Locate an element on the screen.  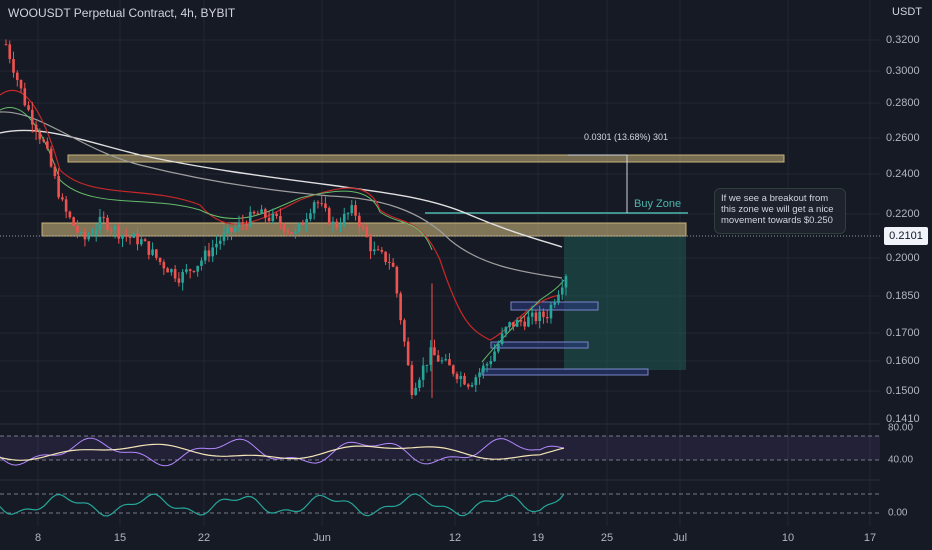
currency-label: USDT is located at coordinates (907, 12).